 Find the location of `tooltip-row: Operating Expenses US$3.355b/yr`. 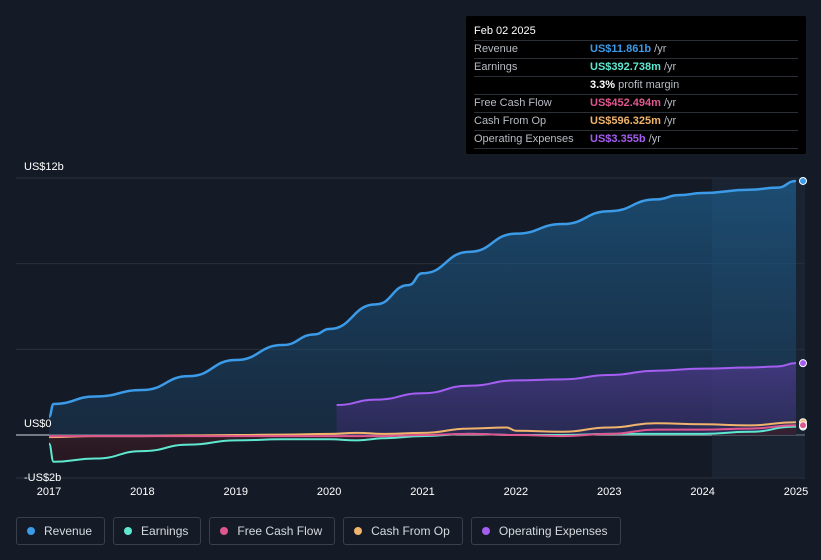

tooltip-row: Operating Expenses US$3.355b/yr is located at coordinates (636, 140).